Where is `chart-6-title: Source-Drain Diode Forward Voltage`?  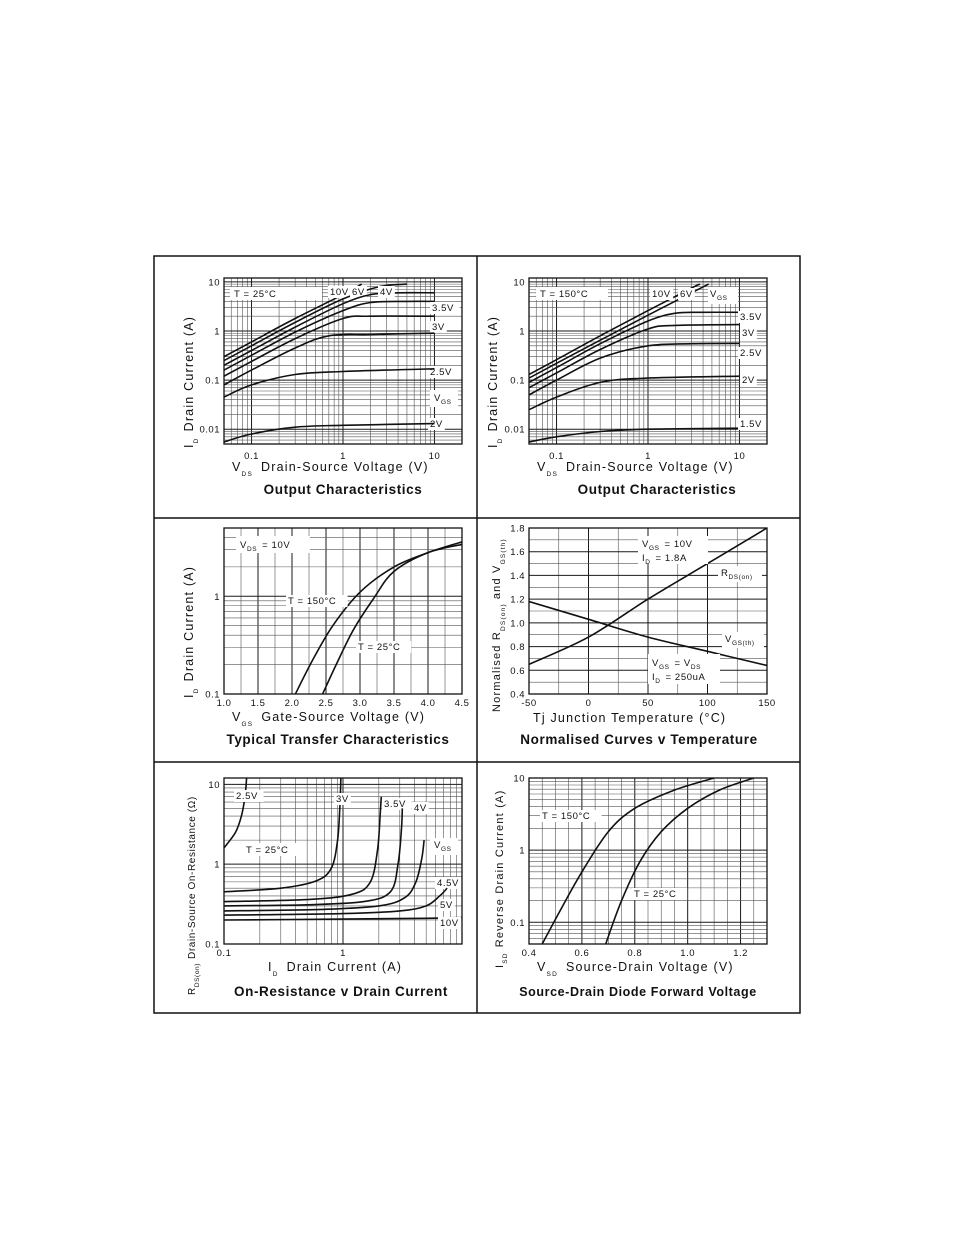 chart-6-title: Source-Drain Diode Forward Voltage is located at coordinates (638, 992).